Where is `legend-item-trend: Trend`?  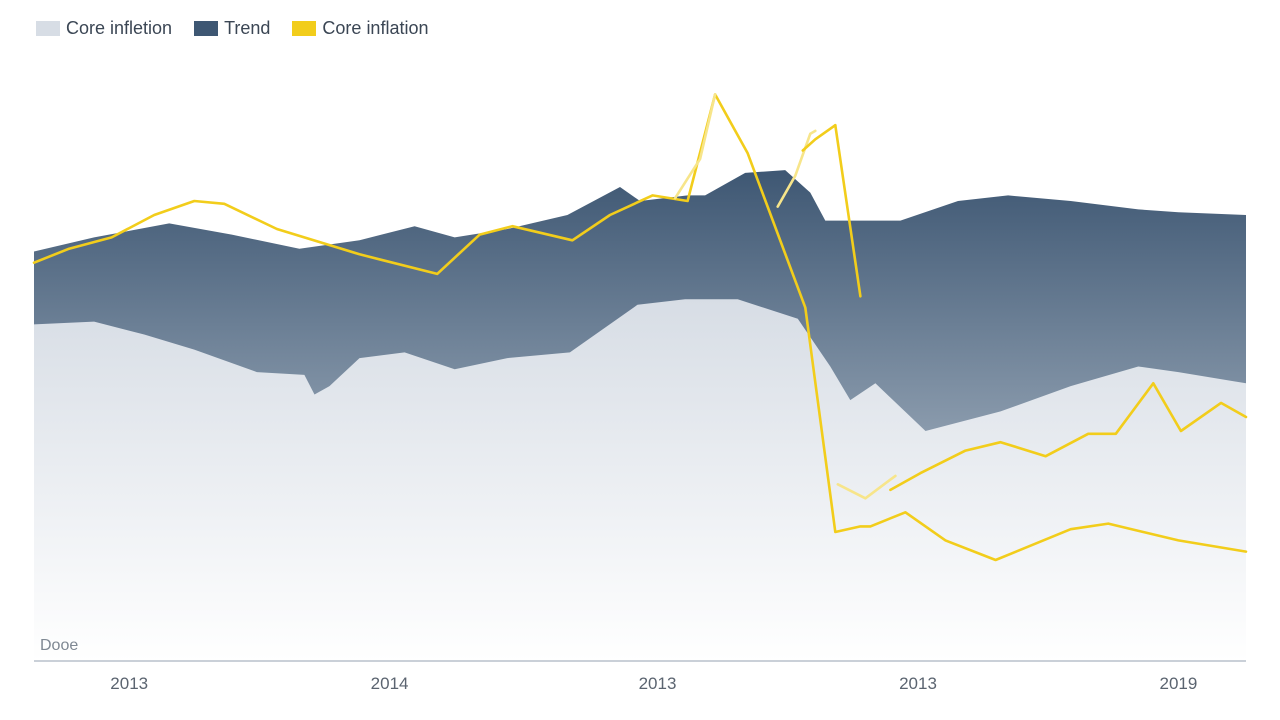 legend-item-trend: Trend is located at coordinates (232, 28).